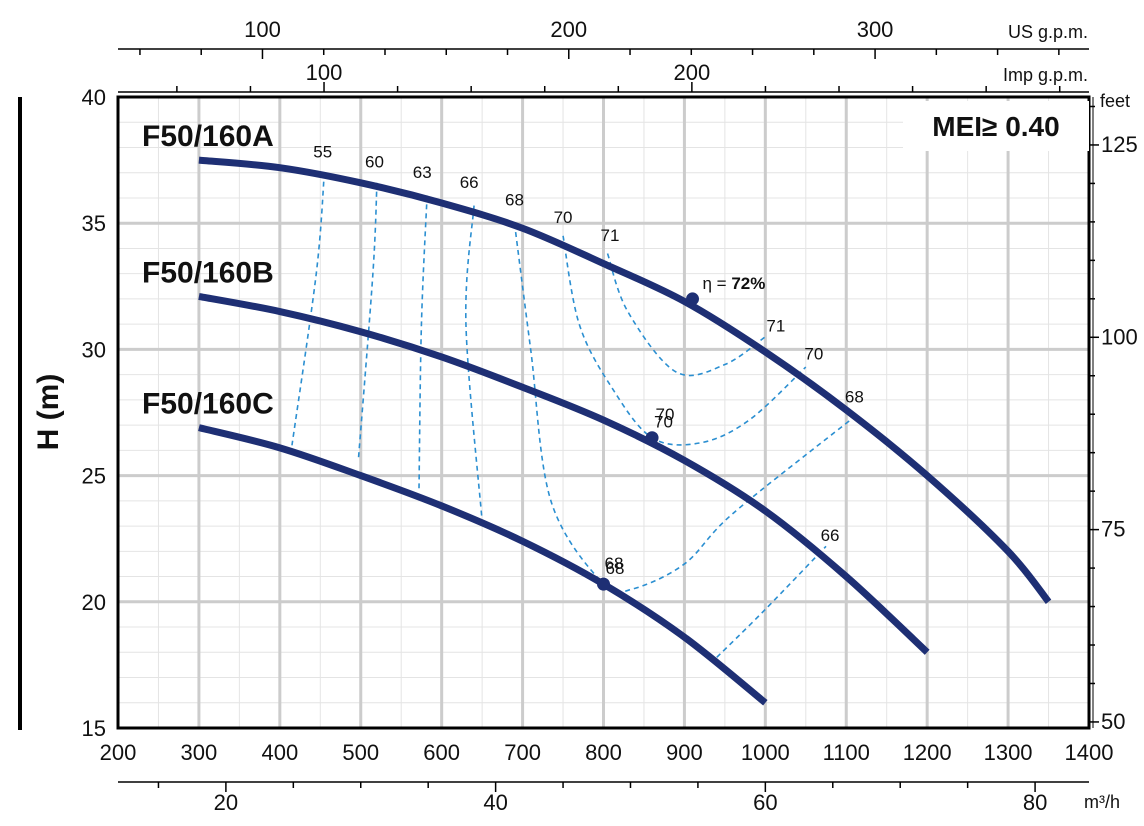 The height and width of the screenshot is (826, 1144). Describe the element at coordinates (208, 272) in the screenshot. I see `series-label-2: F50/160B` at that location.